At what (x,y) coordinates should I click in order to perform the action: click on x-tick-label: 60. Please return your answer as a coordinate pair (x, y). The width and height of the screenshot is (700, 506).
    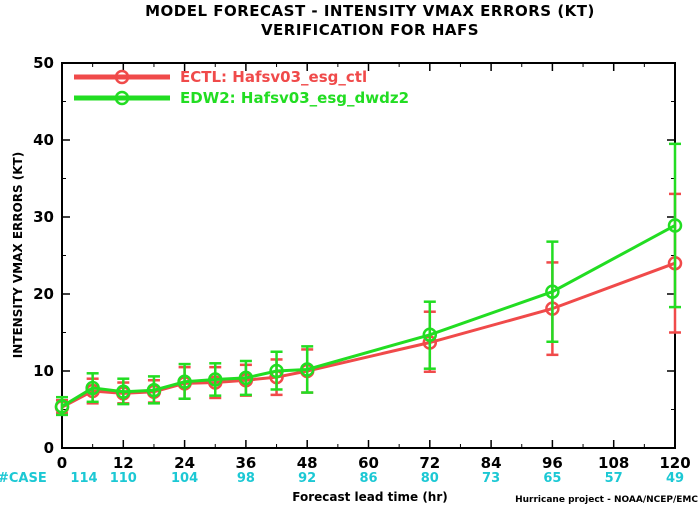
    Looking at the image, I should click on (368, 463).